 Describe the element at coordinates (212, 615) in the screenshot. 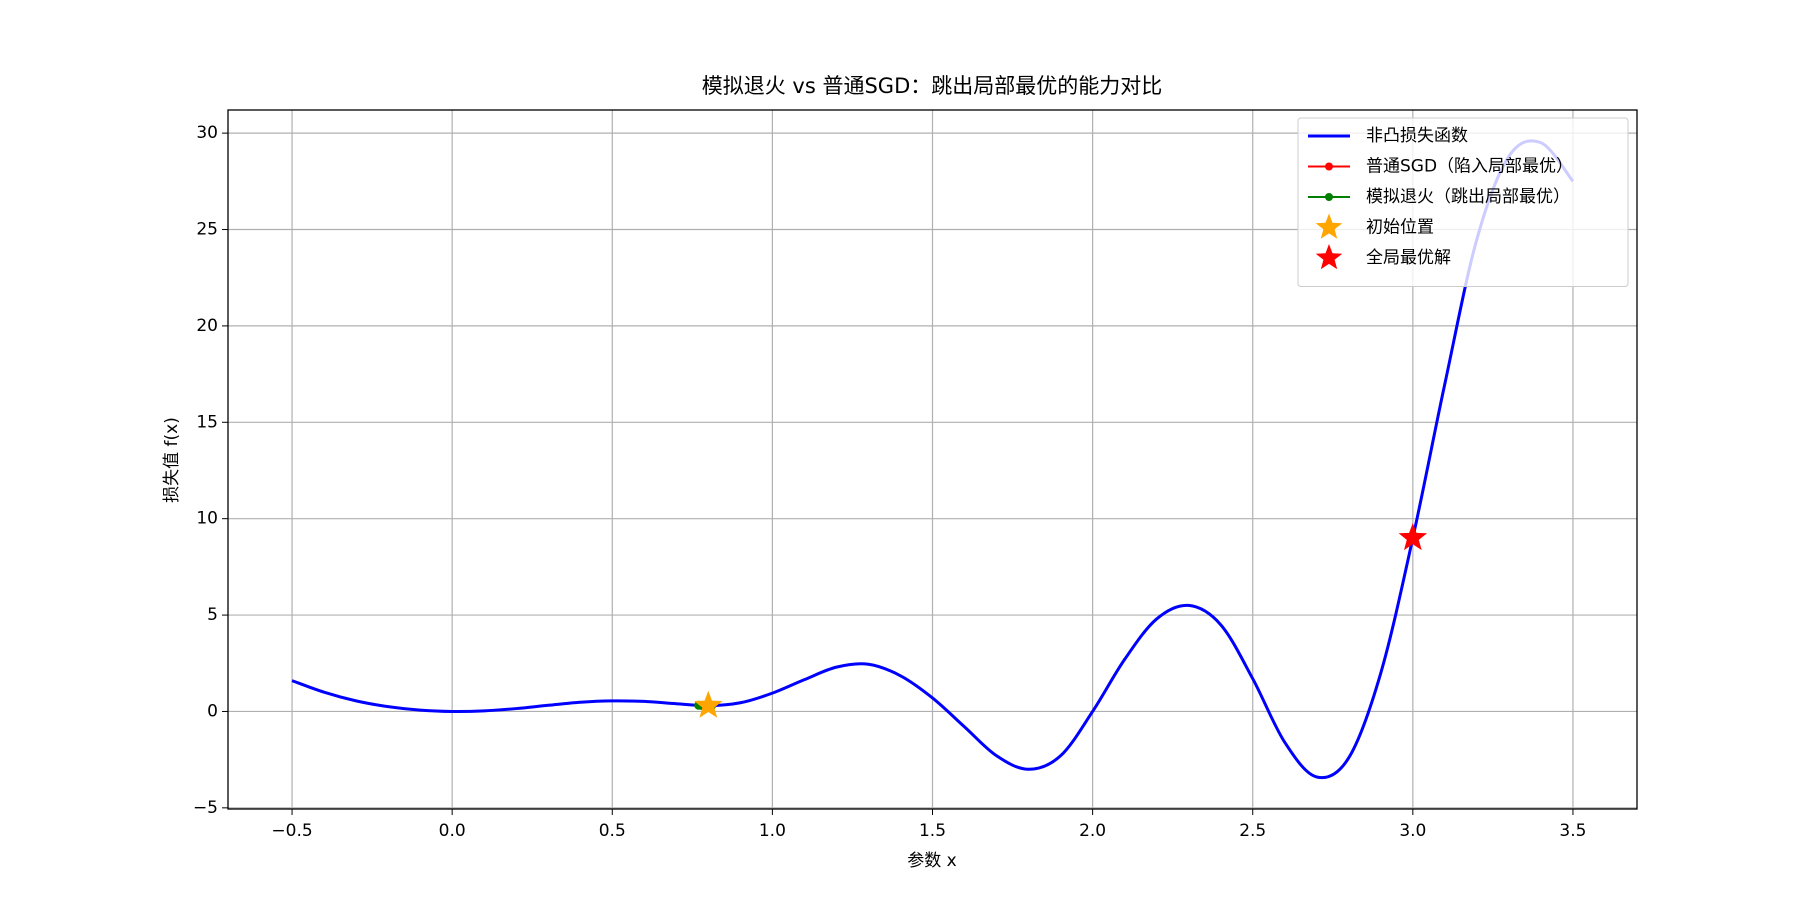

I see `y-tick-label: 5` at that location.